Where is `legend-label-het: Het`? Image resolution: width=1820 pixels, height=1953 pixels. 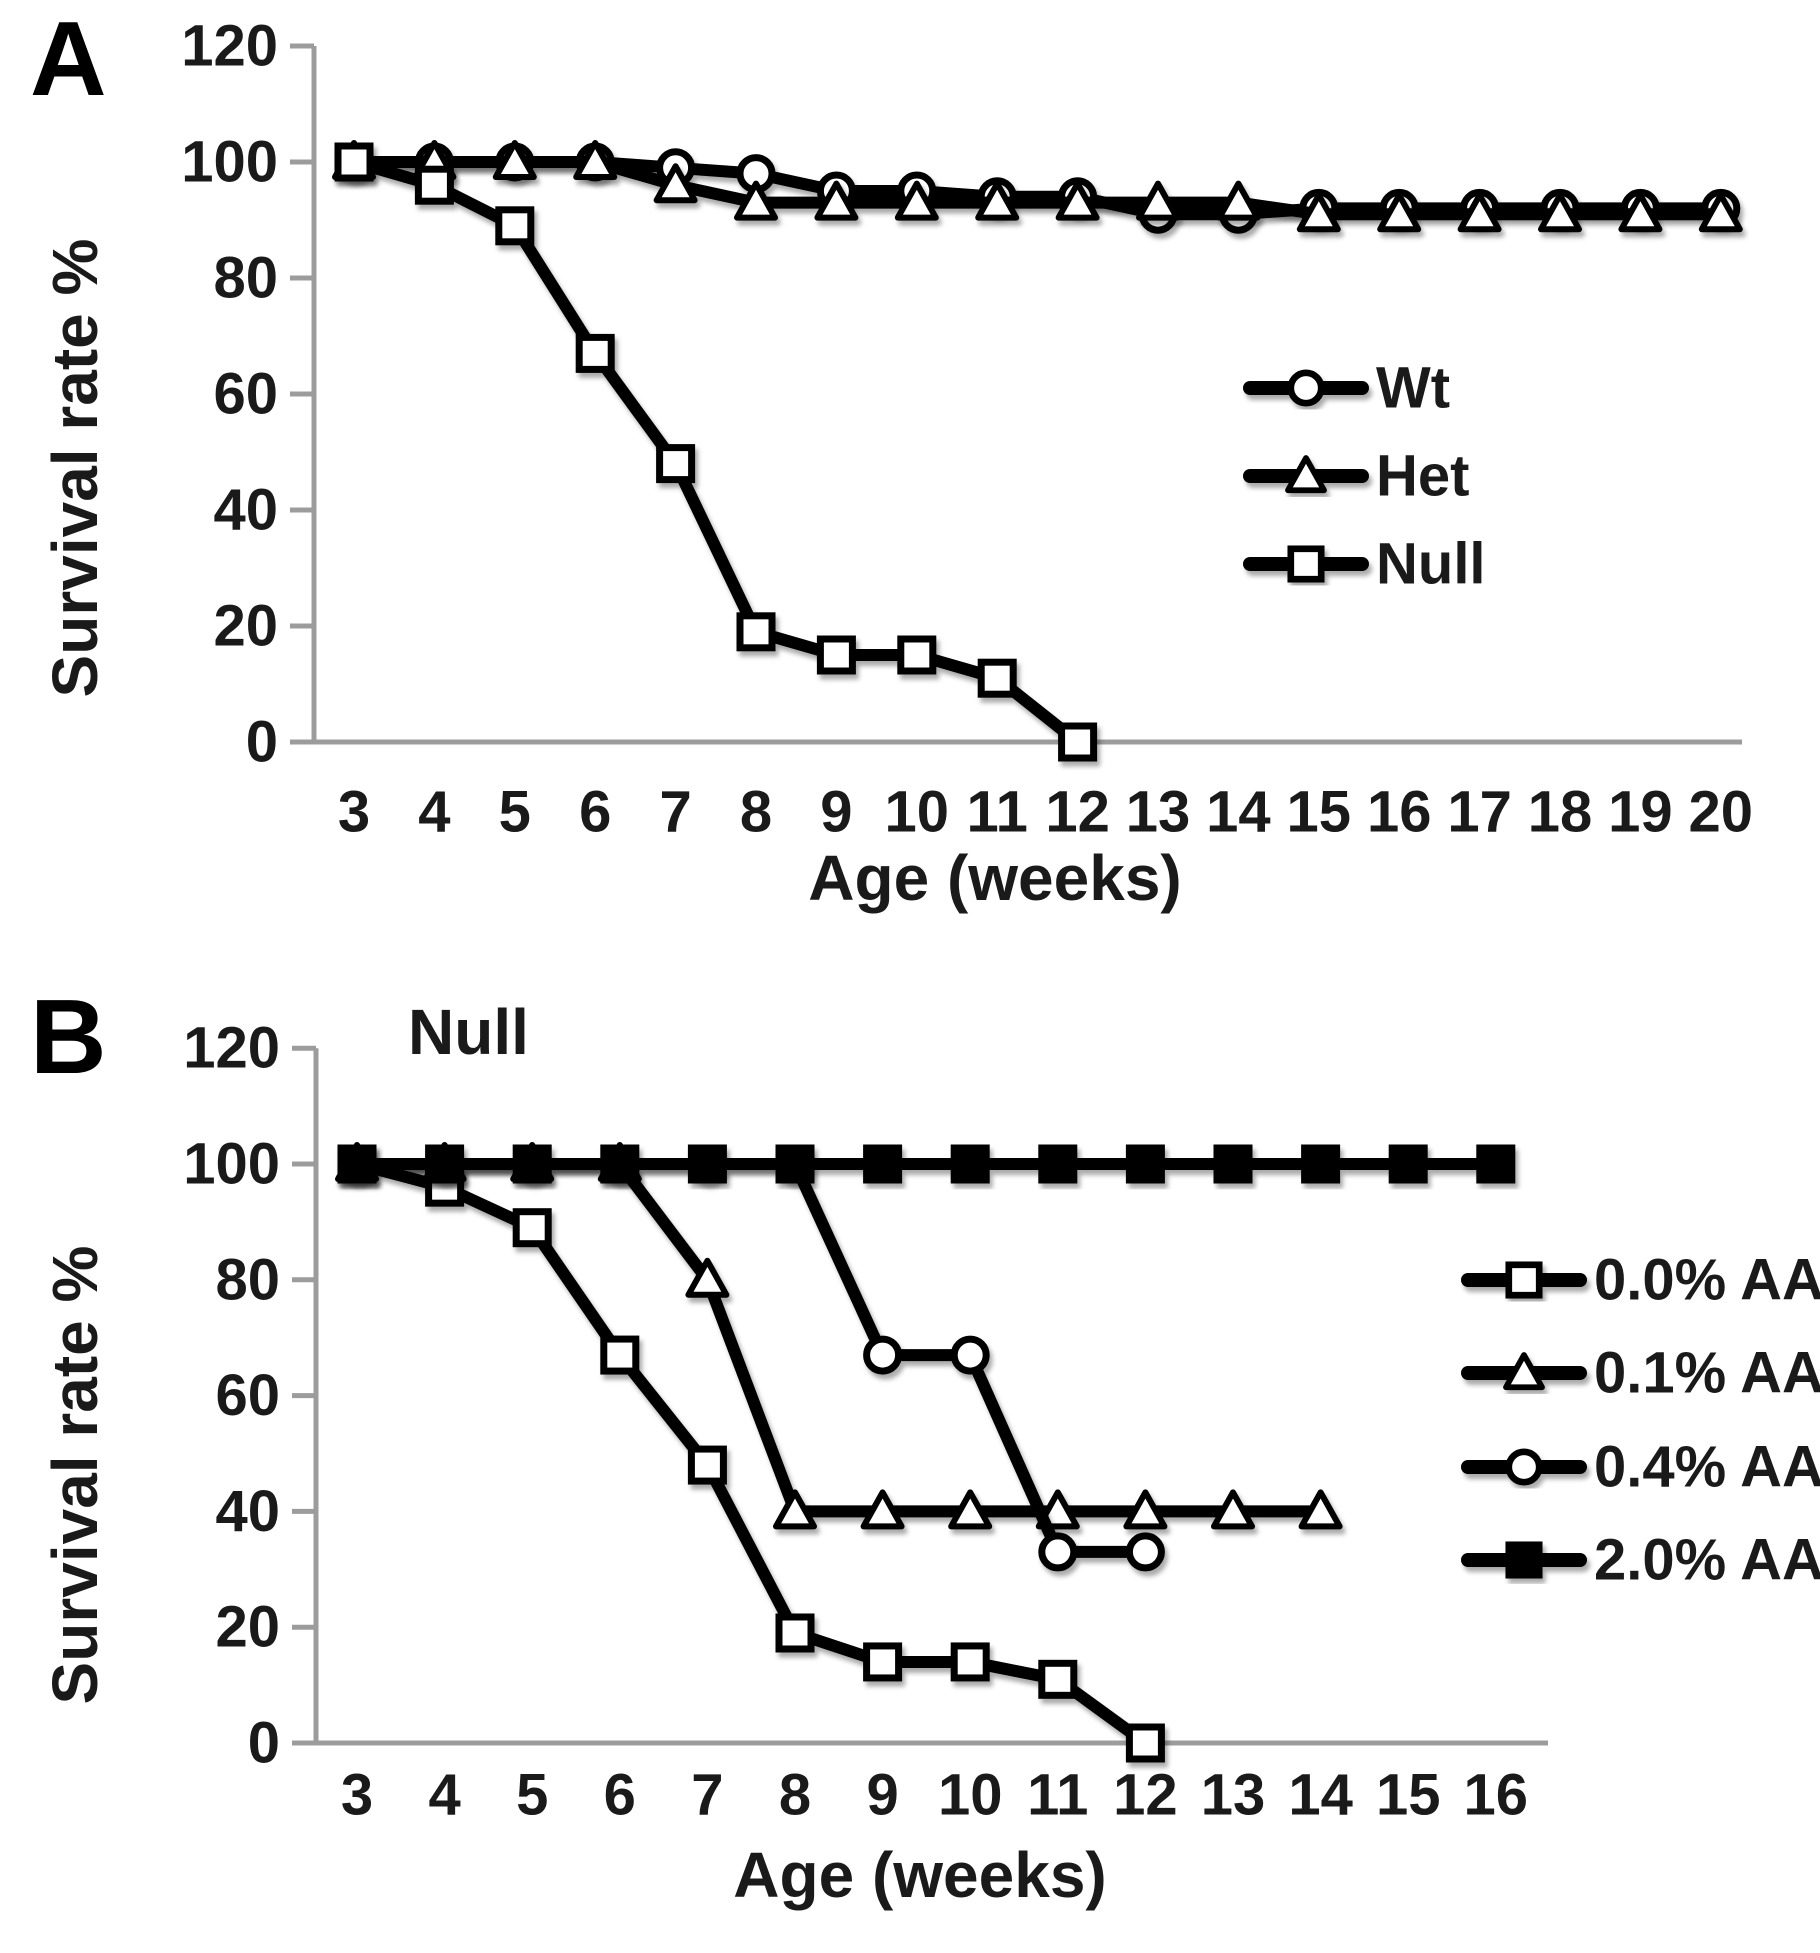 legend-label-het: Het is located at coordinates (1422, 476).